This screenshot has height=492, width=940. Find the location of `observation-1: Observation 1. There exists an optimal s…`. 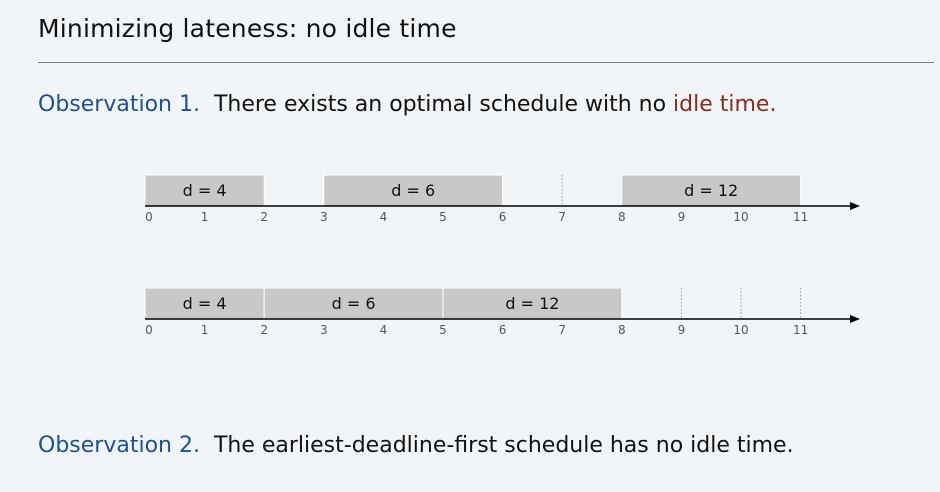

observation-1: Observation 1. There exists an optimal s… is located at coordinates (407, 104).